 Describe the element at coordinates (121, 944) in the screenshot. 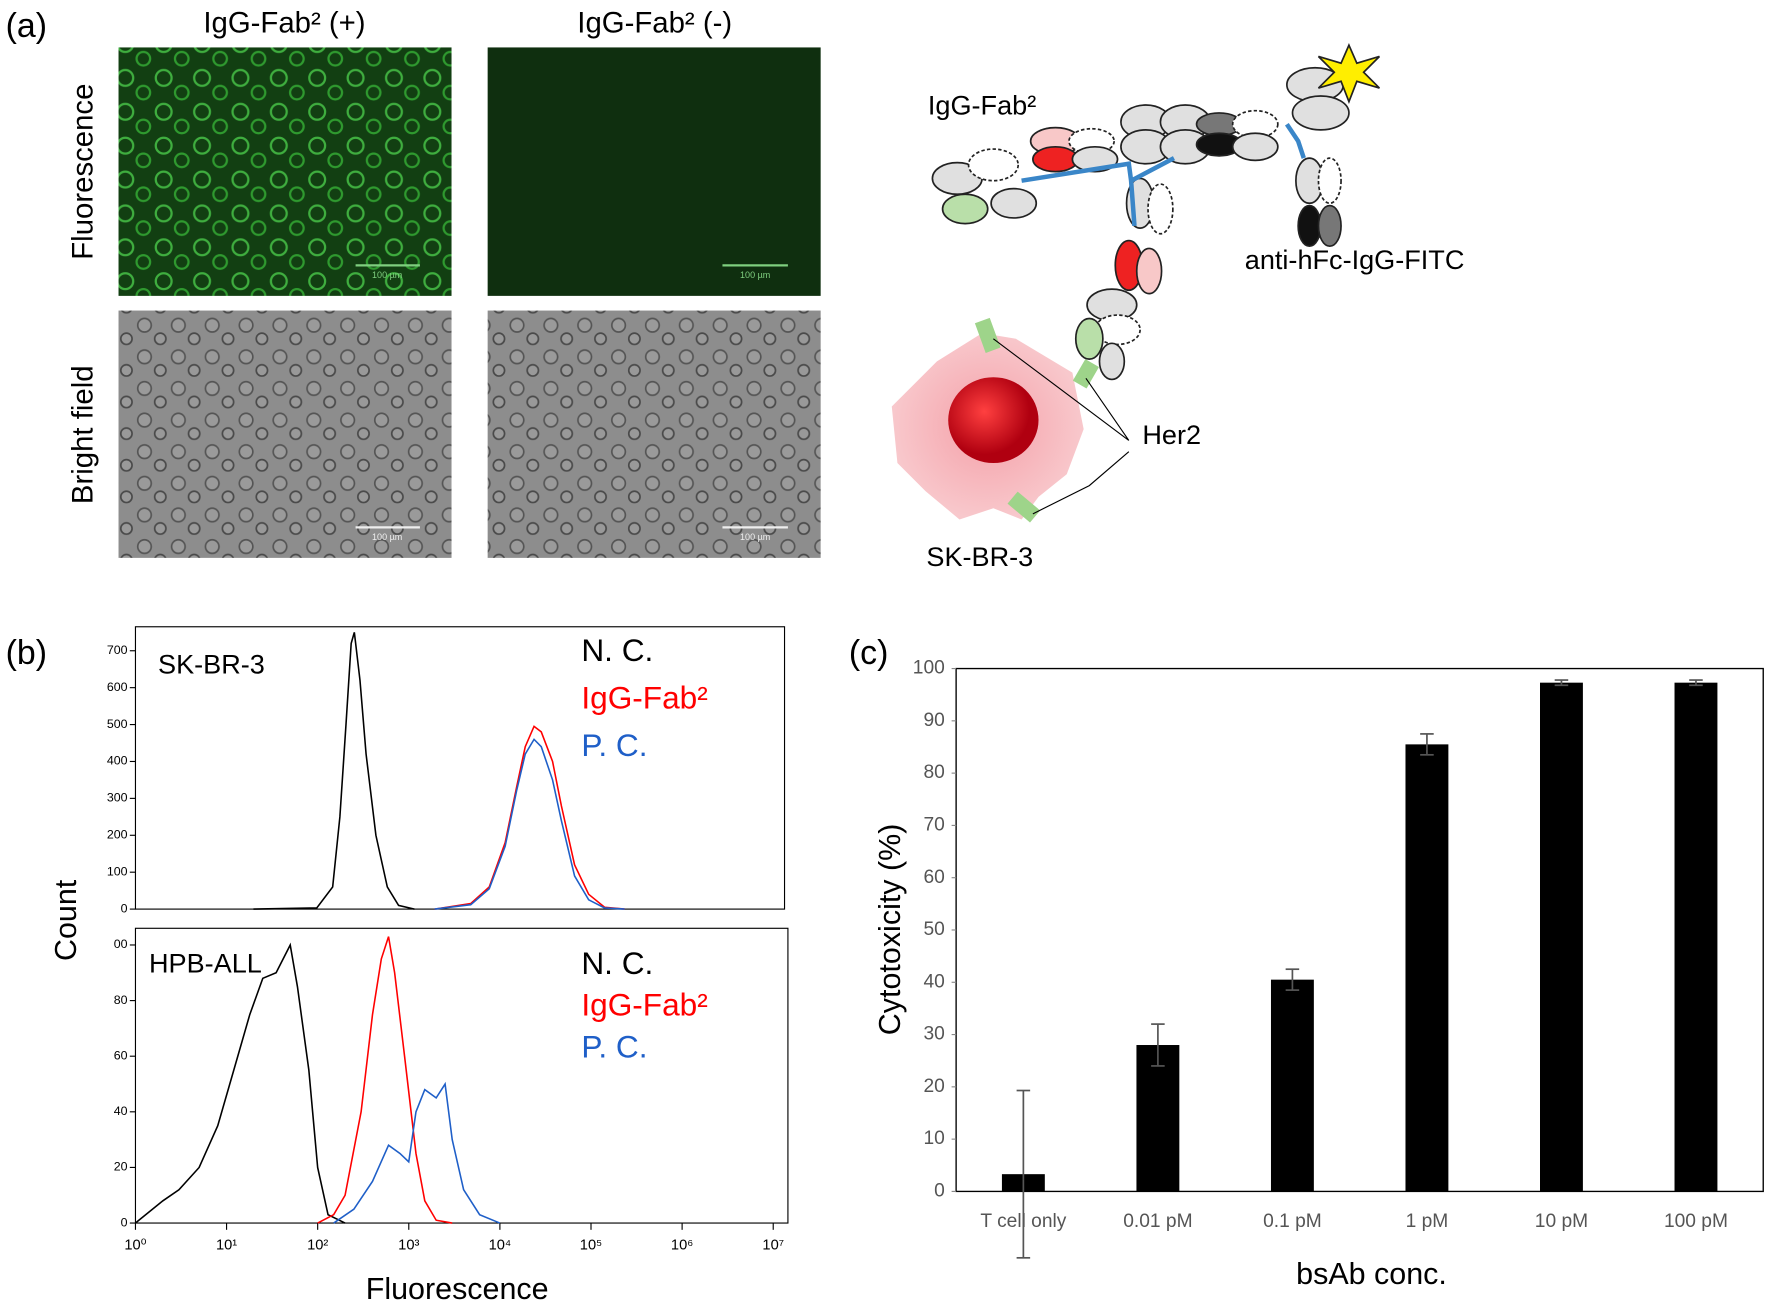

I see `y-tick-label: 00` at that location.